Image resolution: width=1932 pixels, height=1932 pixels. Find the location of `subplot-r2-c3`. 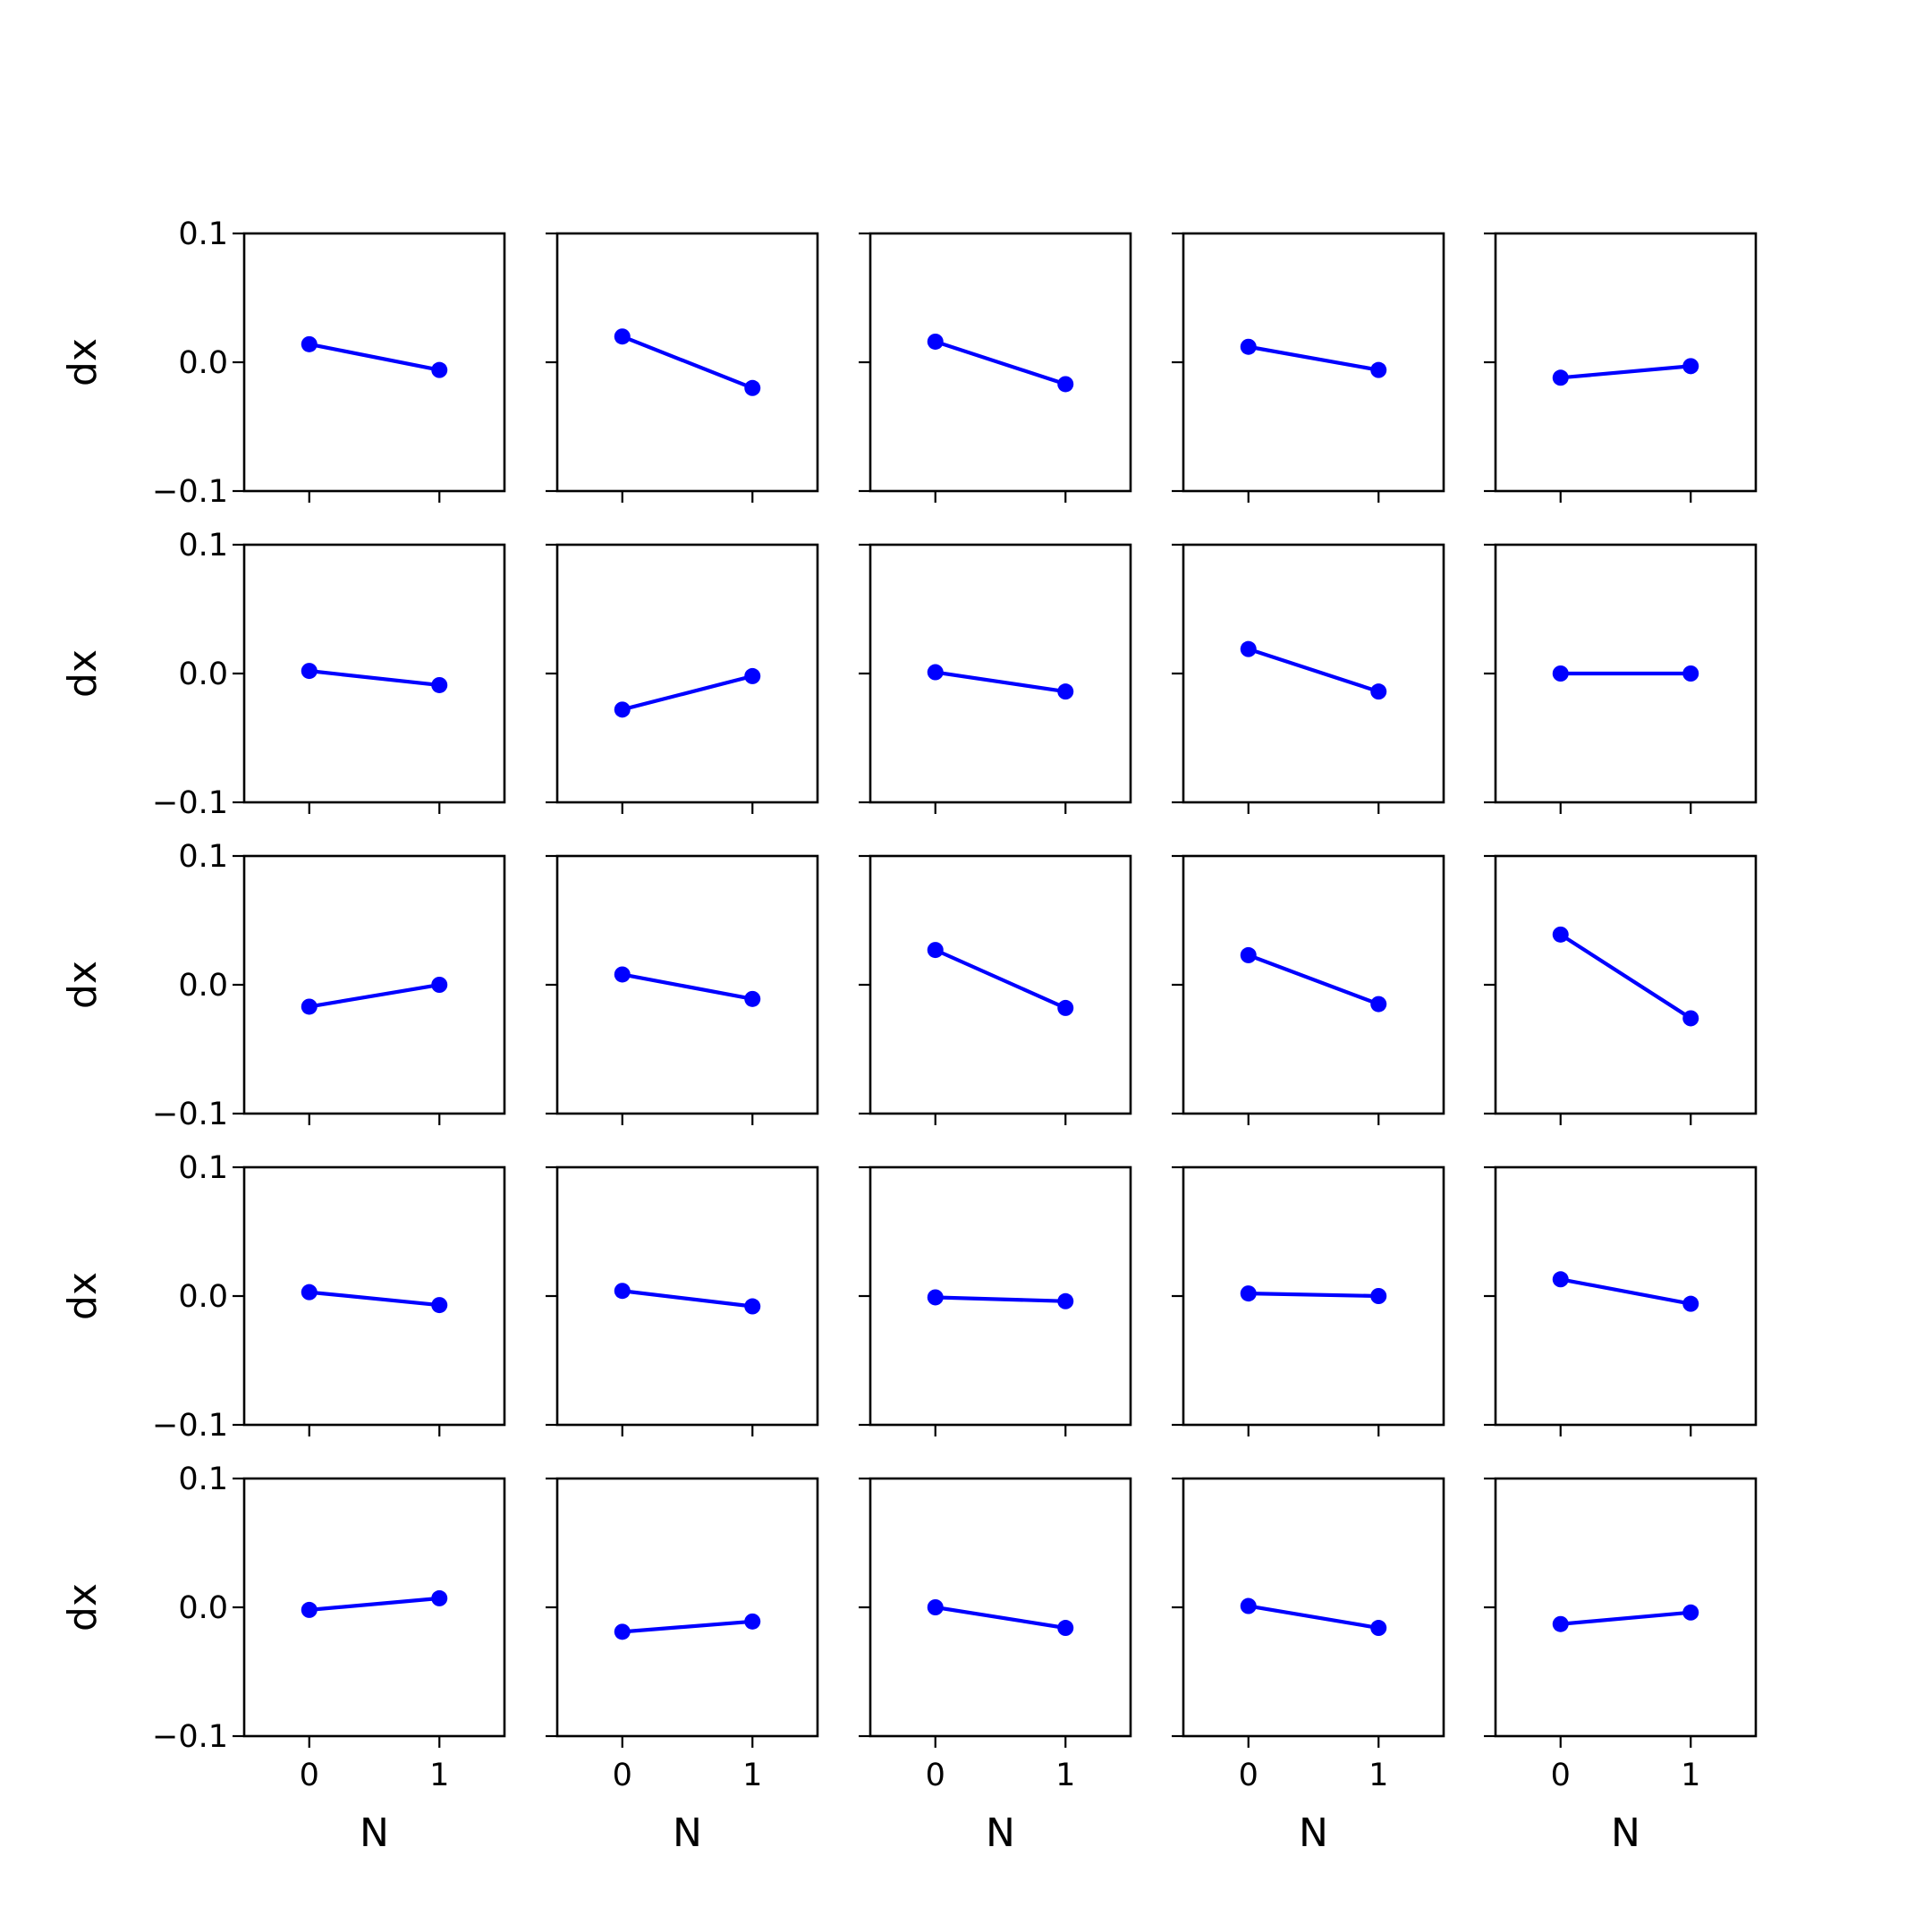

subplot-r2-c3 is located at coordinates (1308, 989).